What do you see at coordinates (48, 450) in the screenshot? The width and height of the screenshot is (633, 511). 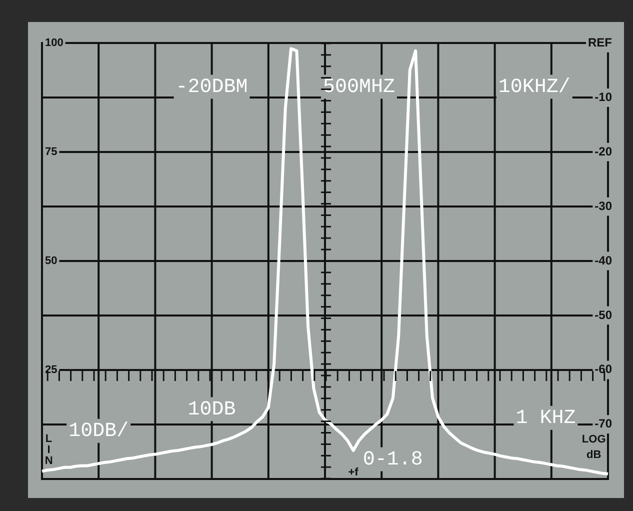 I see `annotation: LIN` at bounding box center [48, 450].